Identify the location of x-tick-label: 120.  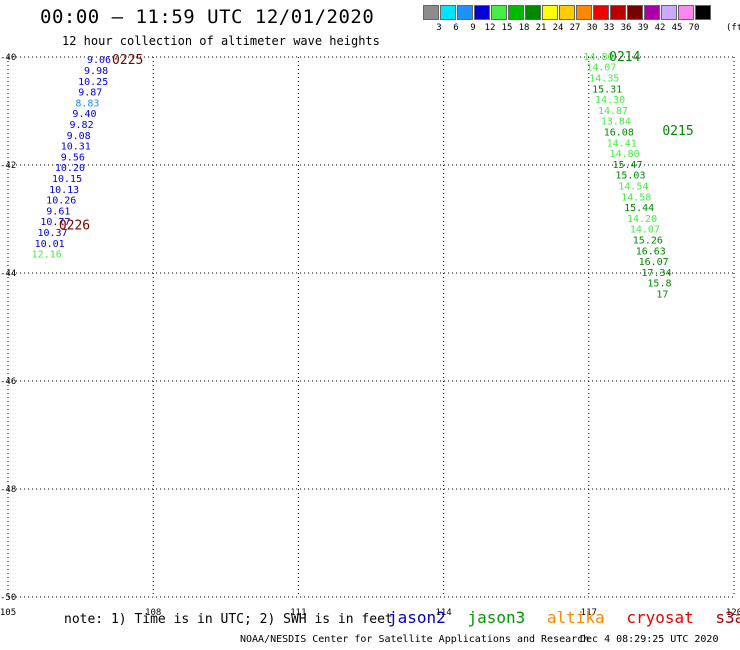
(733, 613).